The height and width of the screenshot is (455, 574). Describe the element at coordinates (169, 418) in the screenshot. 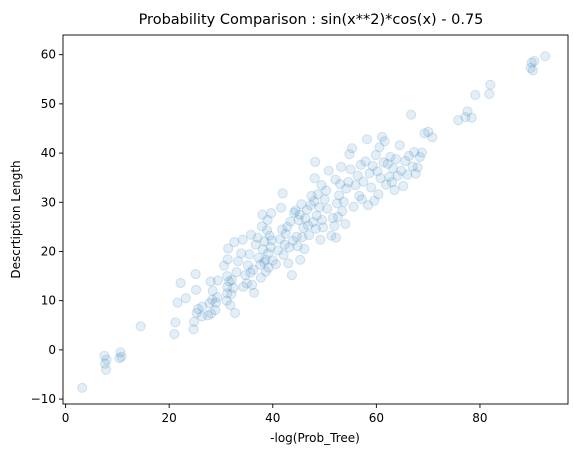

I see `x-tick-label: 20` at that location.